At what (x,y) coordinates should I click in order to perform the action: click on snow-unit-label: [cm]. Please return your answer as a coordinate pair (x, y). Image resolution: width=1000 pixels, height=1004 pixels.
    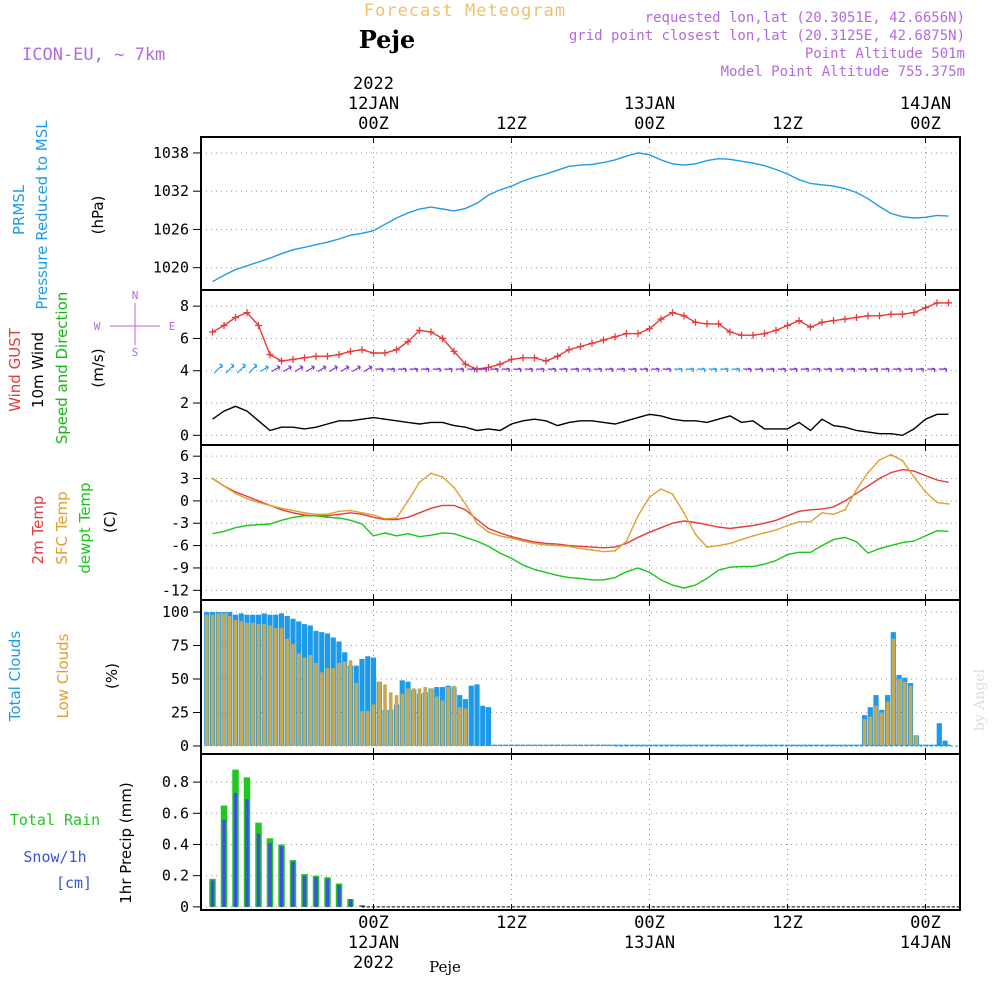
    Looking at the image, I should click on (74, 883).